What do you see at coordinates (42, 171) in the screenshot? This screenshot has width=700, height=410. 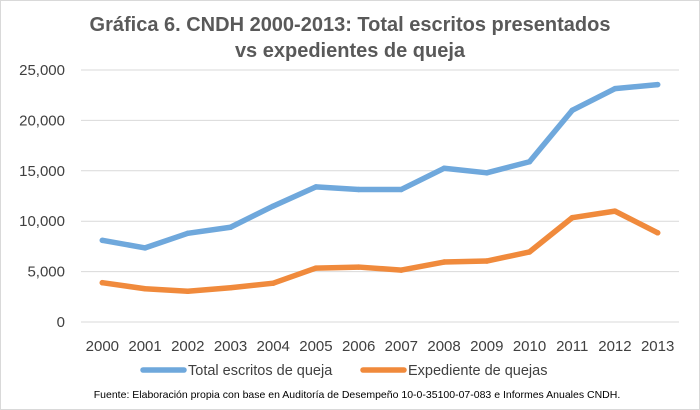 I see `y-tick-label: 15,000` at bounding box center [42, 171].